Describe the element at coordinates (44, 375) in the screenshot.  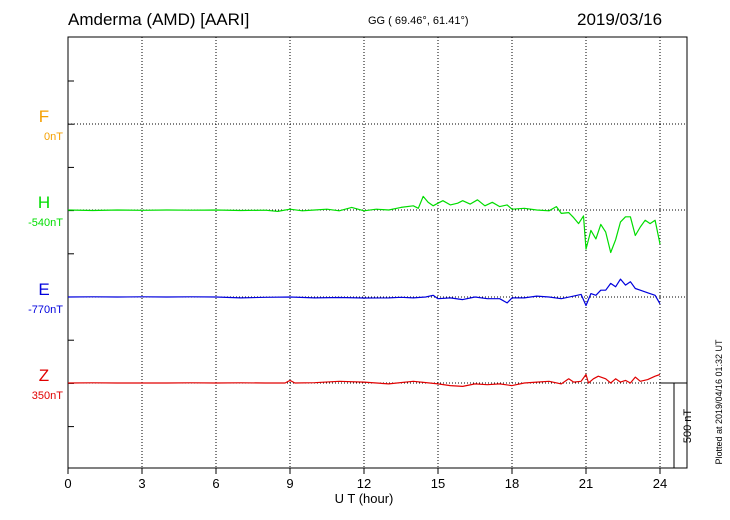
I see `series-name-z: Z` at that location.